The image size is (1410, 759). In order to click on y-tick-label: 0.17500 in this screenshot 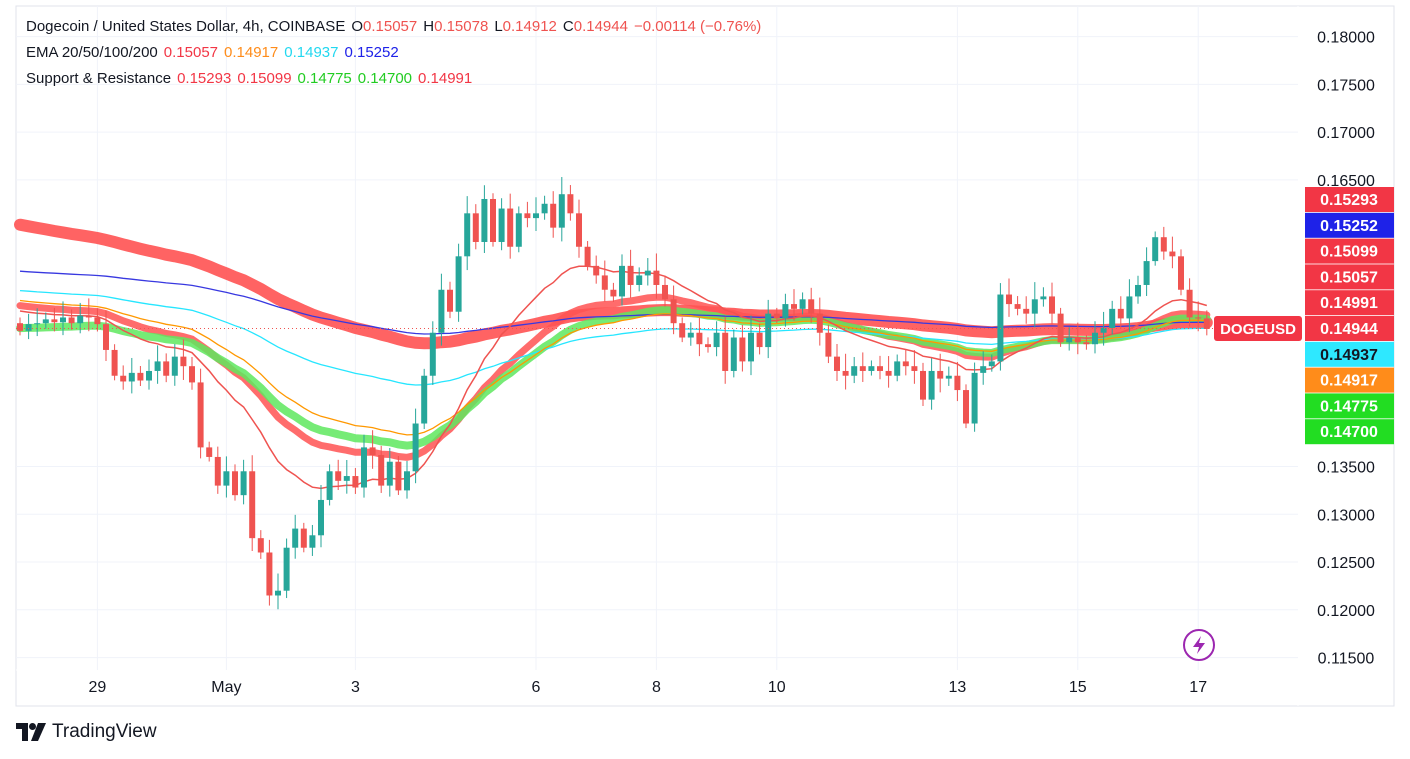, I will do `click(1346, 85)`.